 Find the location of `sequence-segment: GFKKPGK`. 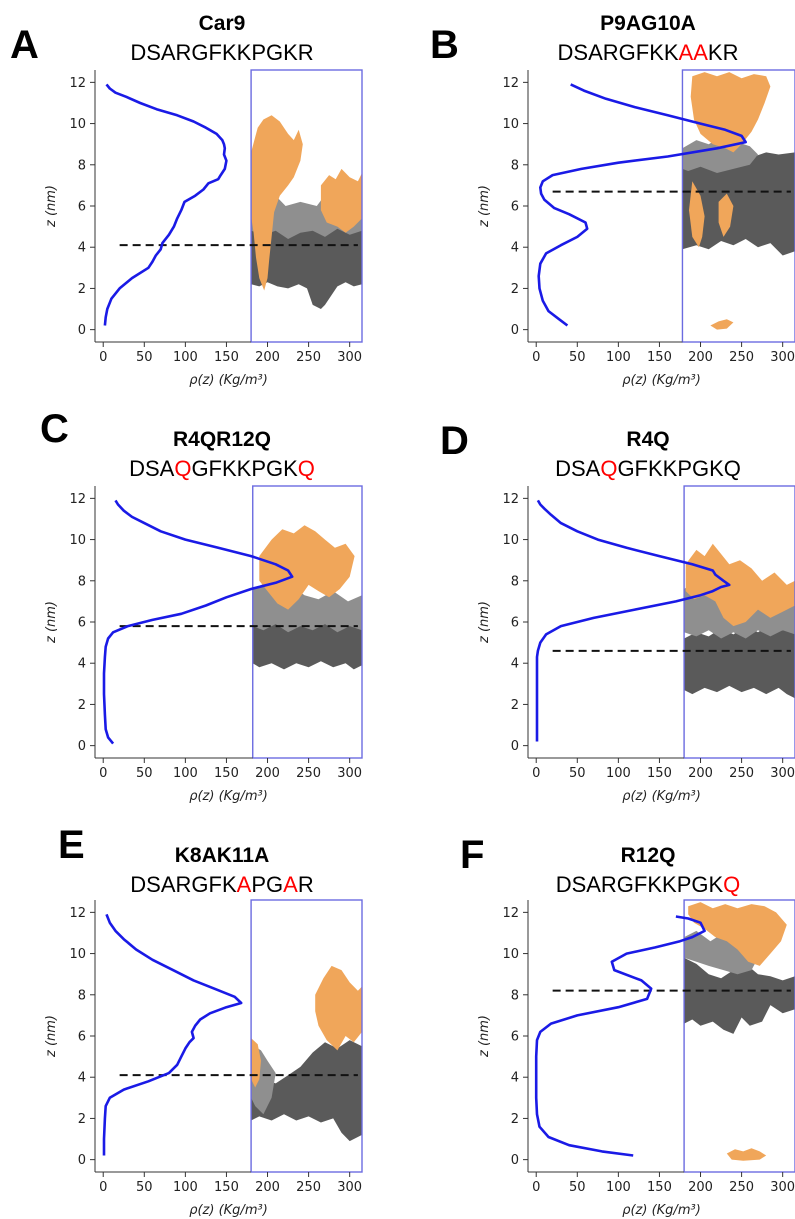

sequence-segment: GFKKPGK is located at coordinates (244, 468).